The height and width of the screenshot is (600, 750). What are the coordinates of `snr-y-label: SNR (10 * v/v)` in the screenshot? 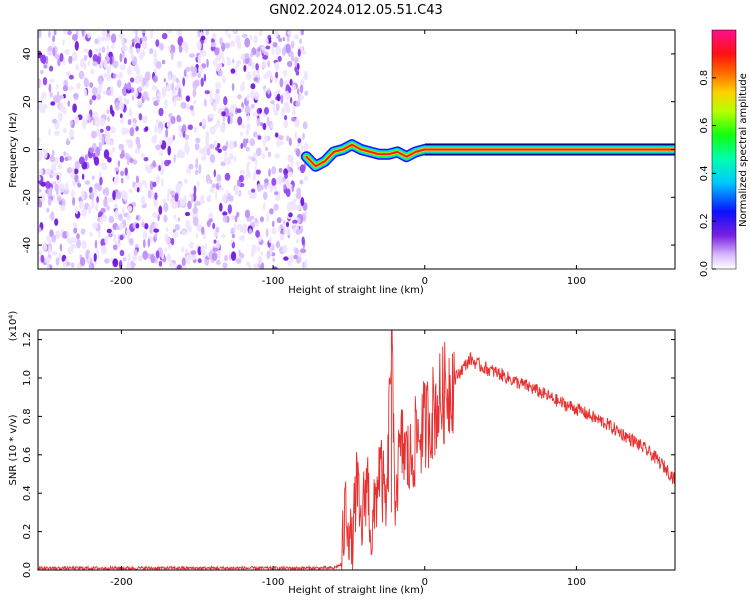 It's located at (13, 449).